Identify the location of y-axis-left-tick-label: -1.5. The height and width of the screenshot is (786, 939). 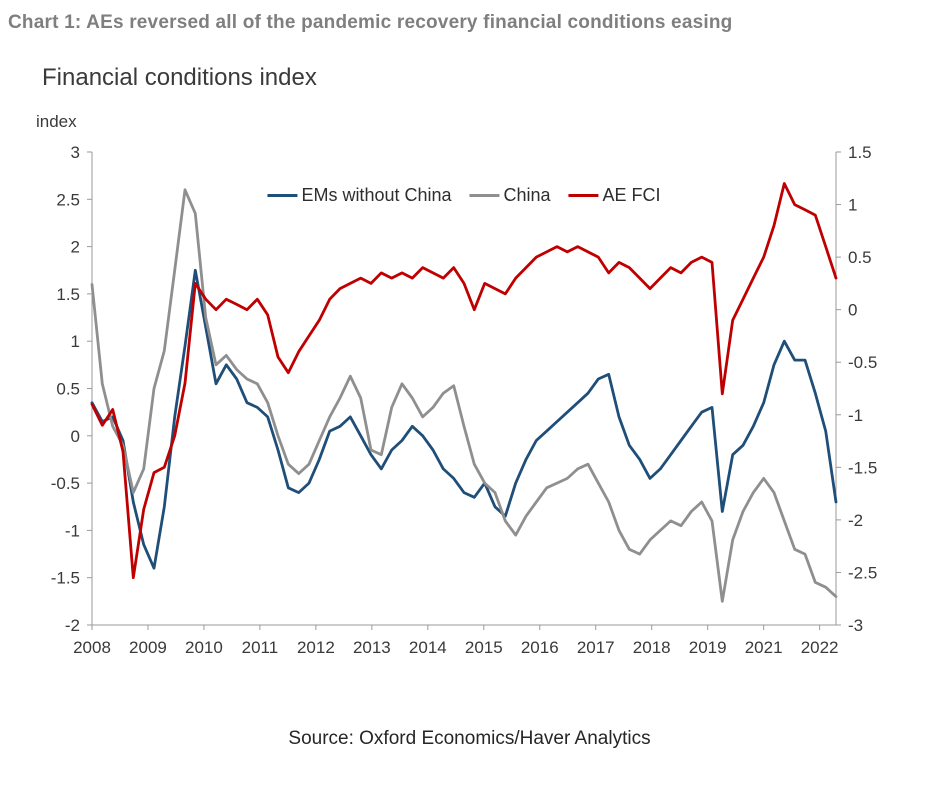
(65, 578).